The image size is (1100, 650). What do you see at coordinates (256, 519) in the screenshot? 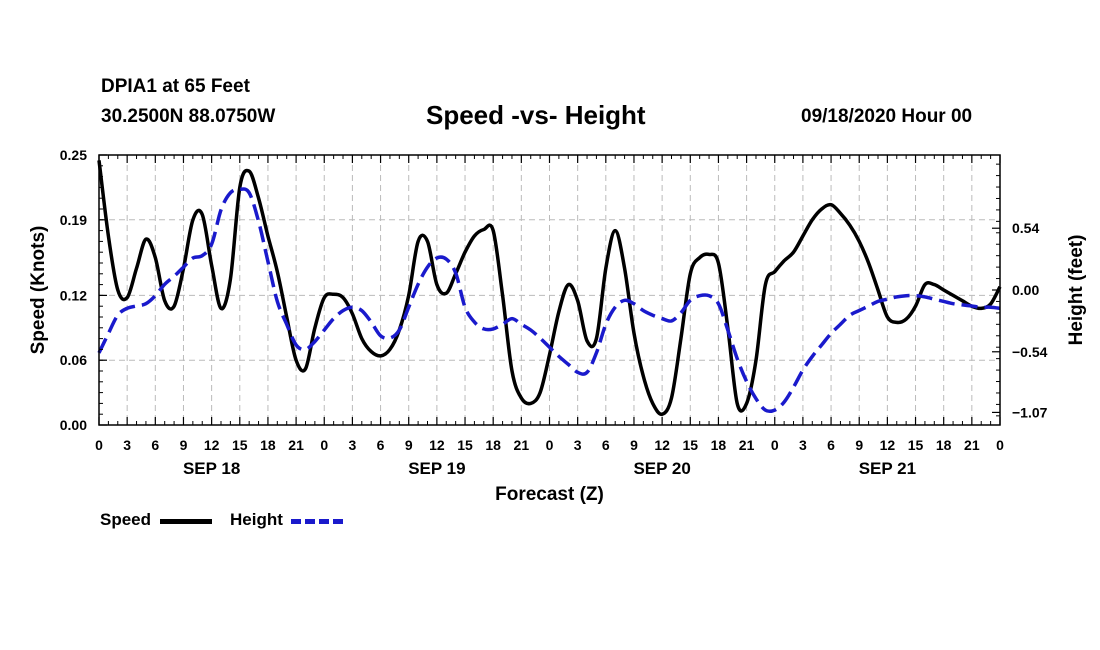
I see `legend-height-label: Height` at bounding box center [256, 519].